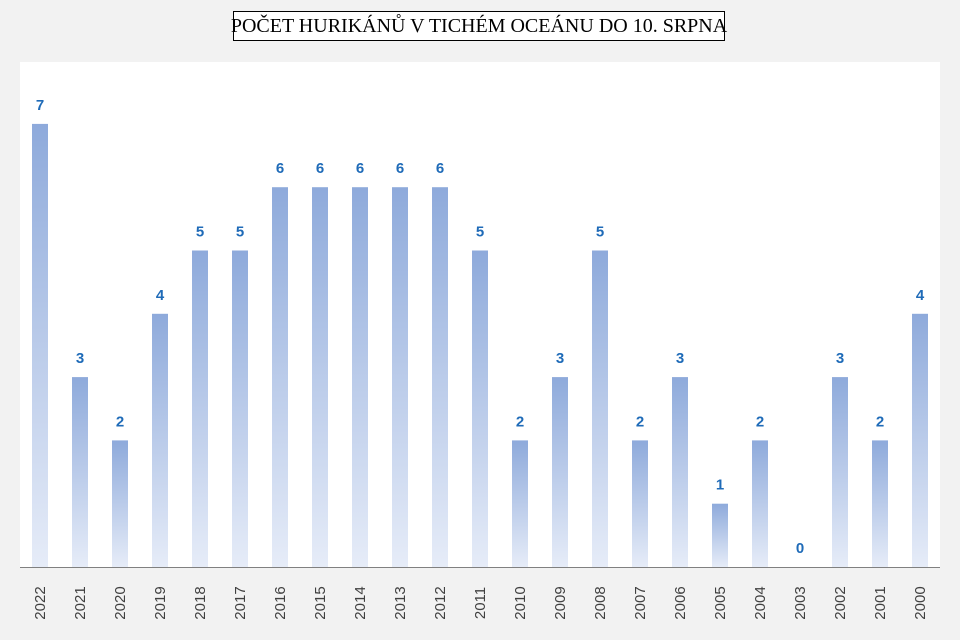 This screenshot has width=960, height=640. I want to click on bar-2005, so click(720, 535).